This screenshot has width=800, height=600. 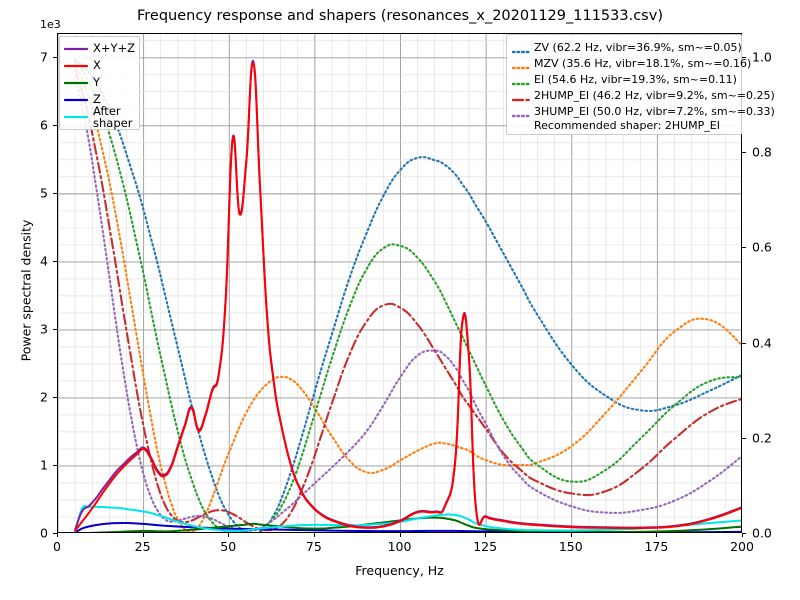 What do you see at coordinates (521, 112) in the screenshot?
I see `dotted-swatch-purple` at bounding box center [521, 112].